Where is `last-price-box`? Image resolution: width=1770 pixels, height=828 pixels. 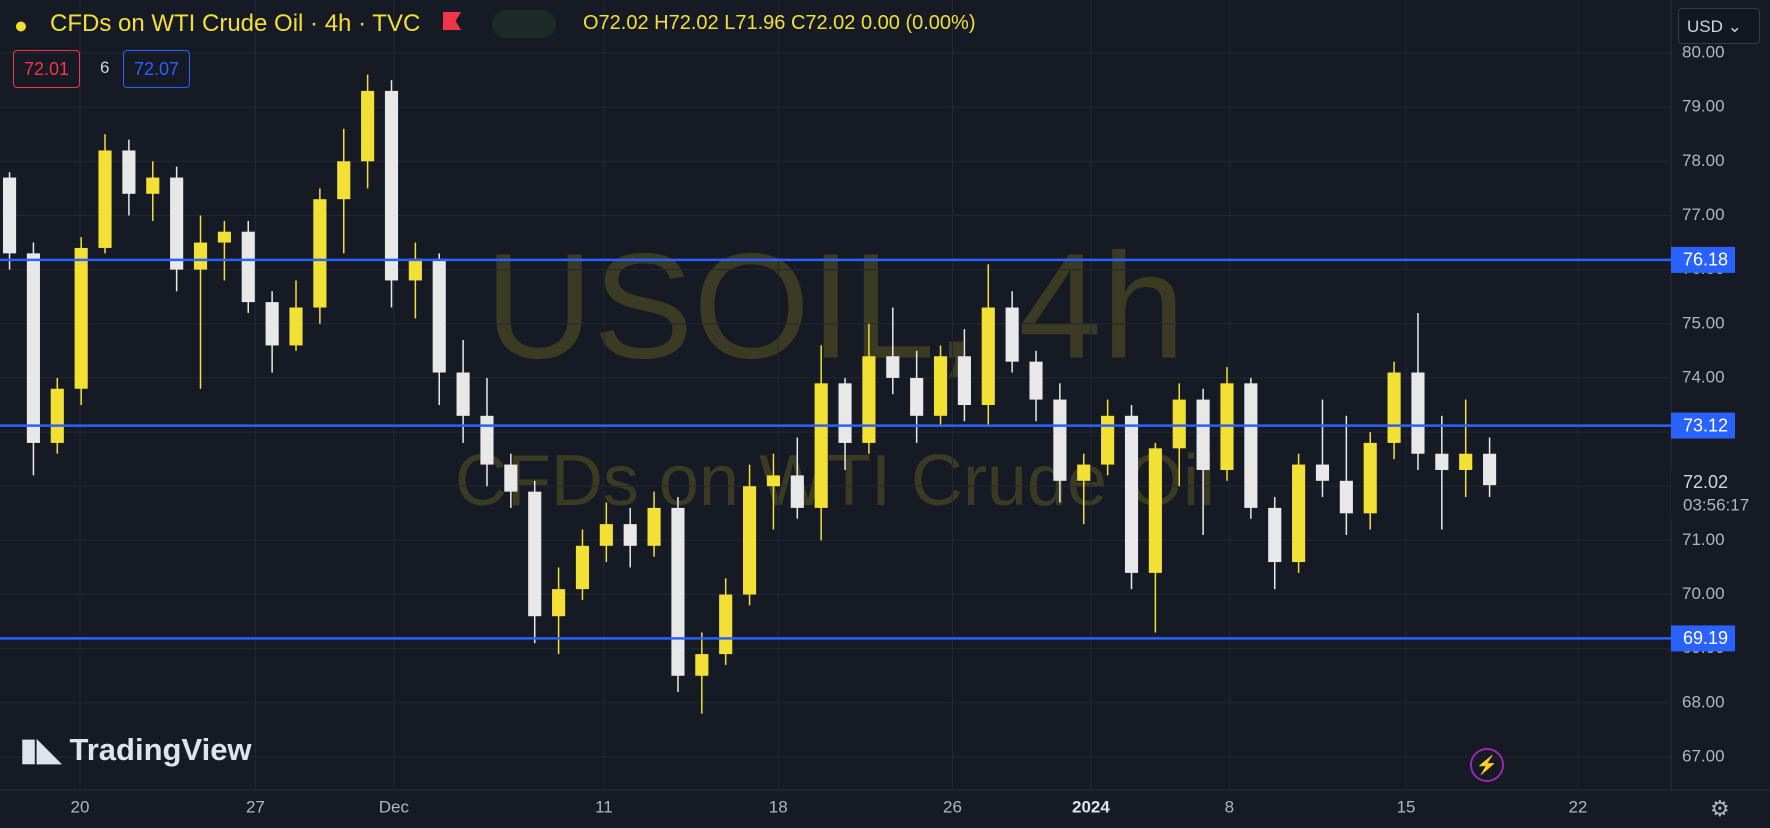
last-price-box is located at coordinates (1720, 495).